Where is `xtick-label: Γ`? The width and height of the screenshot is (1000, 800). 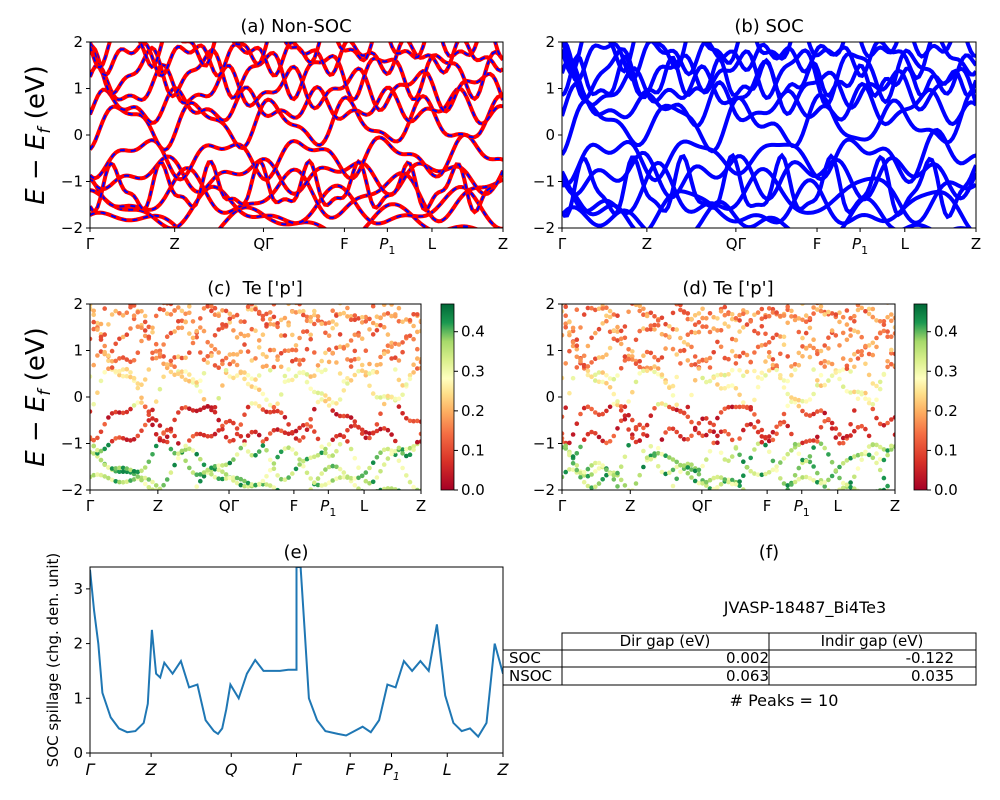
xtick-label: Γ is located at coordinates (91, 769).